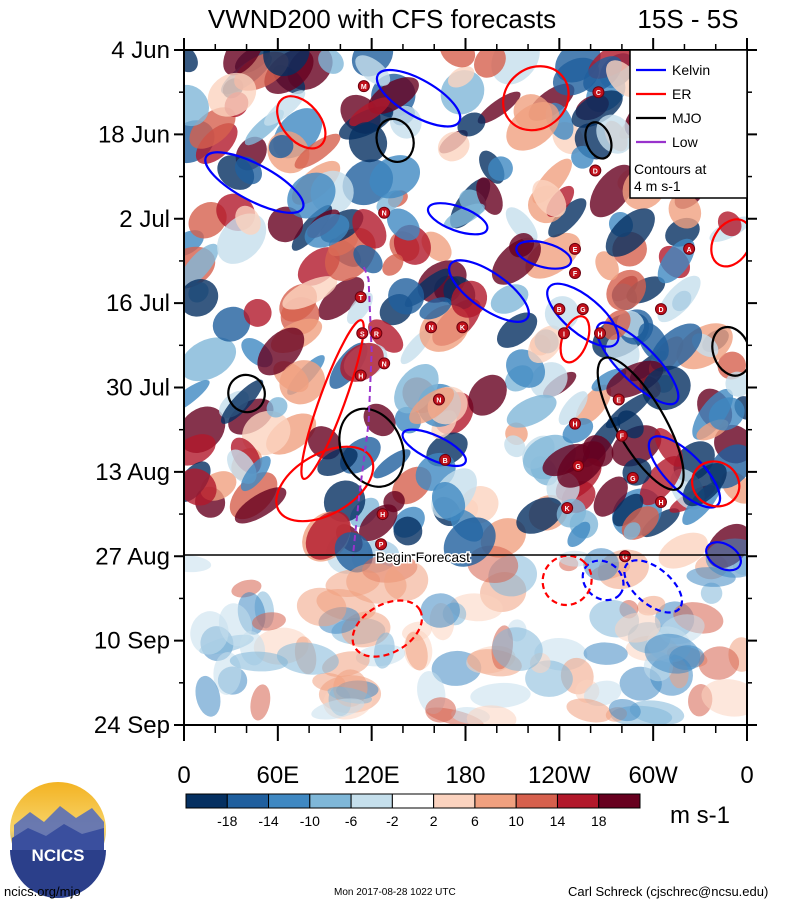 The image size is (809, 907). Describe the element at coordinates (687, 19) in the screenshot. I see `chart-subtitle-latitude: 15S - 5S` at that location.